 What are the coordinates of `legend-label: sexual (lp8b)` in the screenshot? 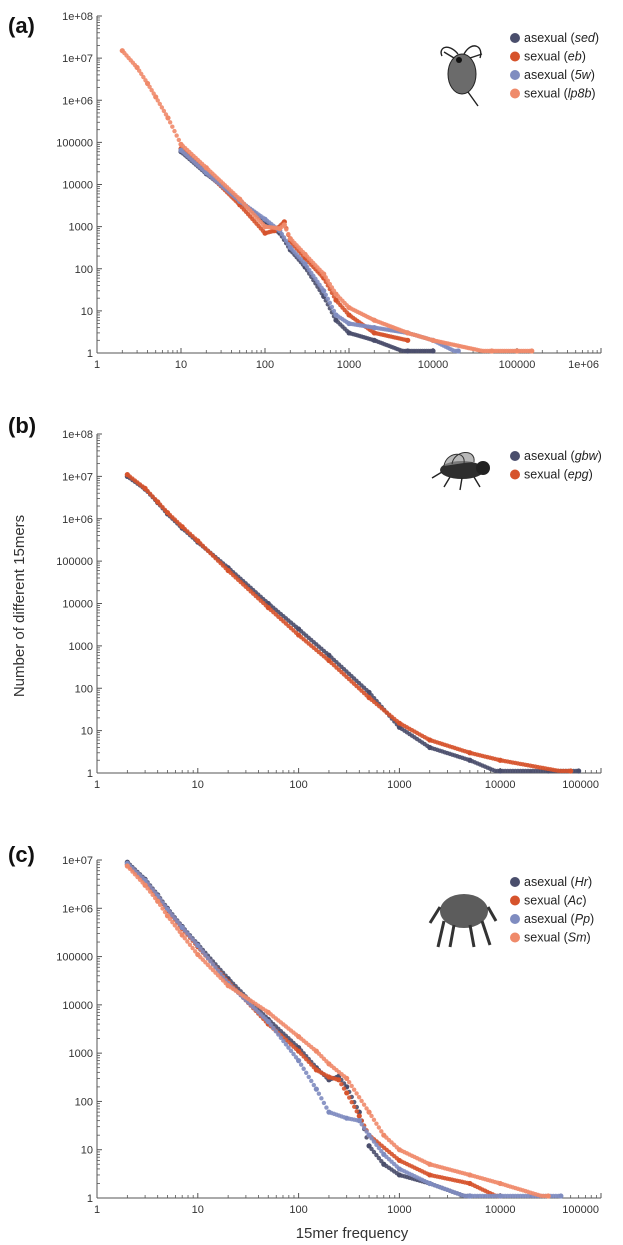 It's located at (560, 94).